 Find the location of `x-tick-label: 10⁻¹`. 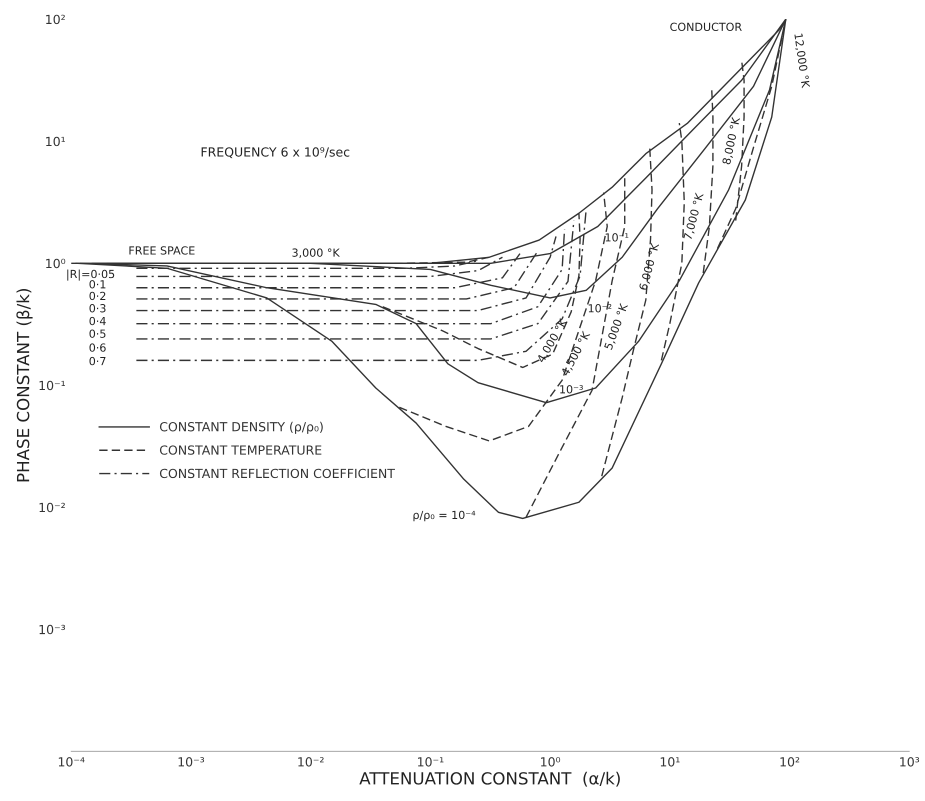

x-tick-label: 10⁻¹ is located at coordinates (431, 762).